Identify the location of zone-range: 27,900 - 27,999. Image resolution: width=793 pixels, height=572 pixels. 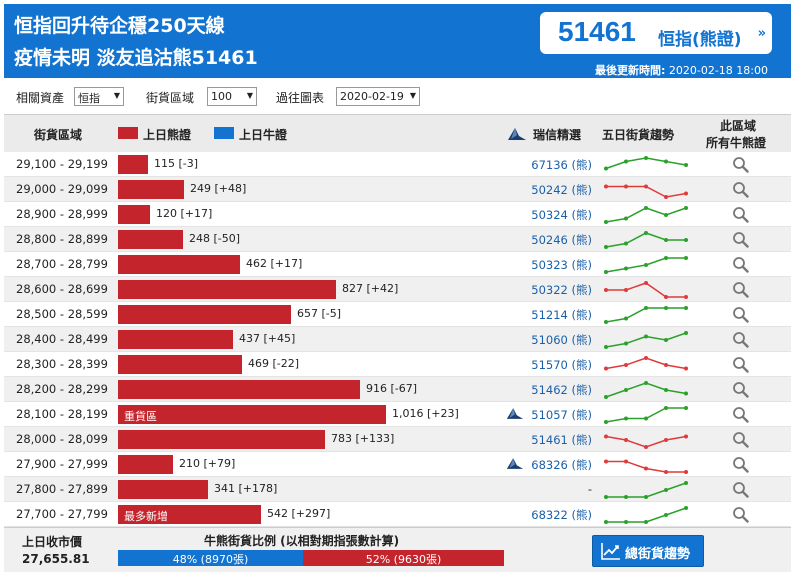
(62, 464).